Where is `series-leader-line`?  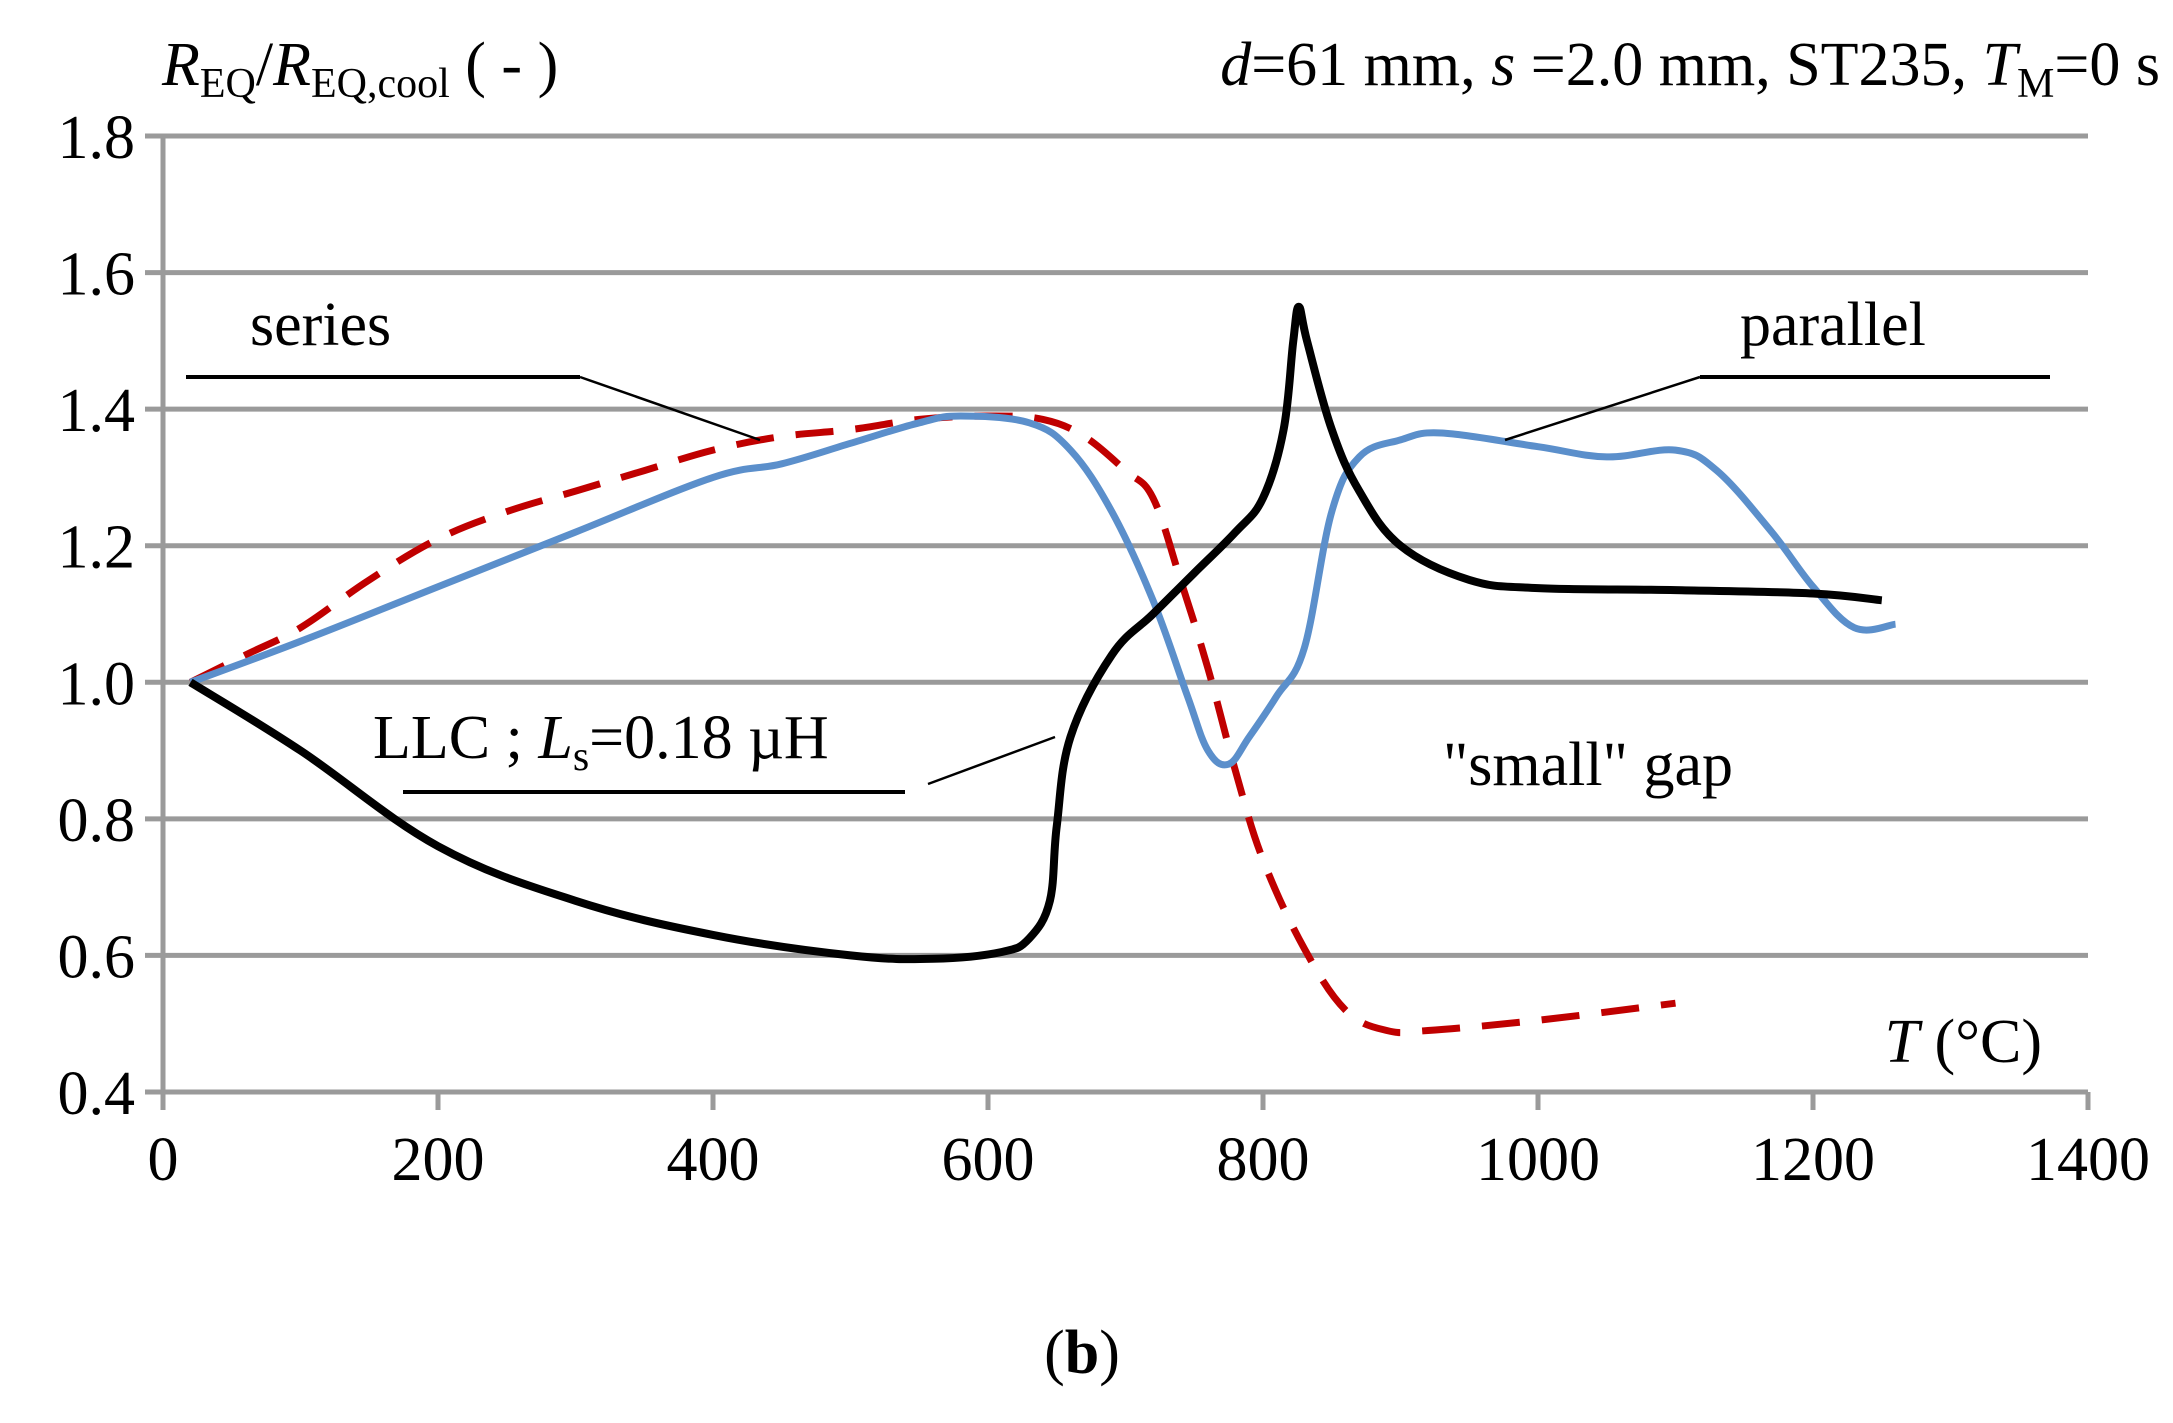
series-leader-line is located at coordinates (670, 408).